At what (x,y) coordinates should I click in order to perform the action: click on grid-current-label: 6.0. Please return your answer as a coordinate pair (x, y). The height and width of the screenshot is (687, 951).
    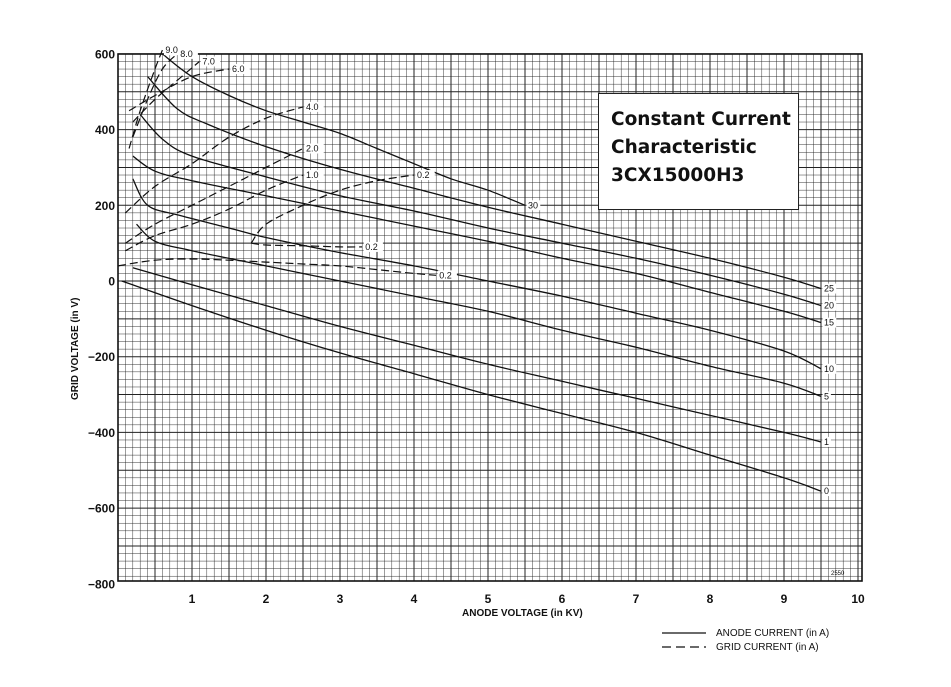
    Looking at the image, I should click on (238, 69).